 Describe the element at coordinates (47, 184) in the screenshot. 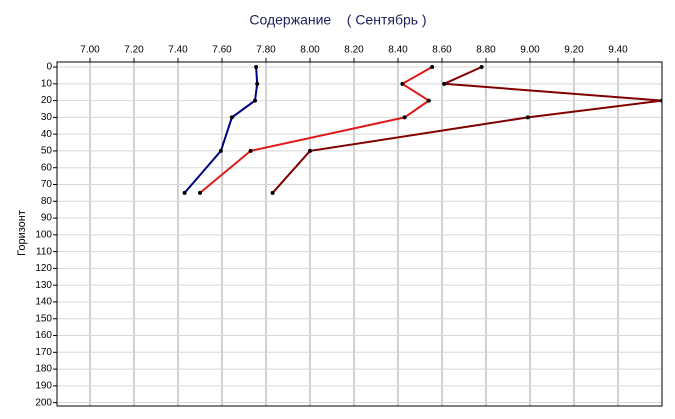

I see `y-tick-label: 70` at that location.